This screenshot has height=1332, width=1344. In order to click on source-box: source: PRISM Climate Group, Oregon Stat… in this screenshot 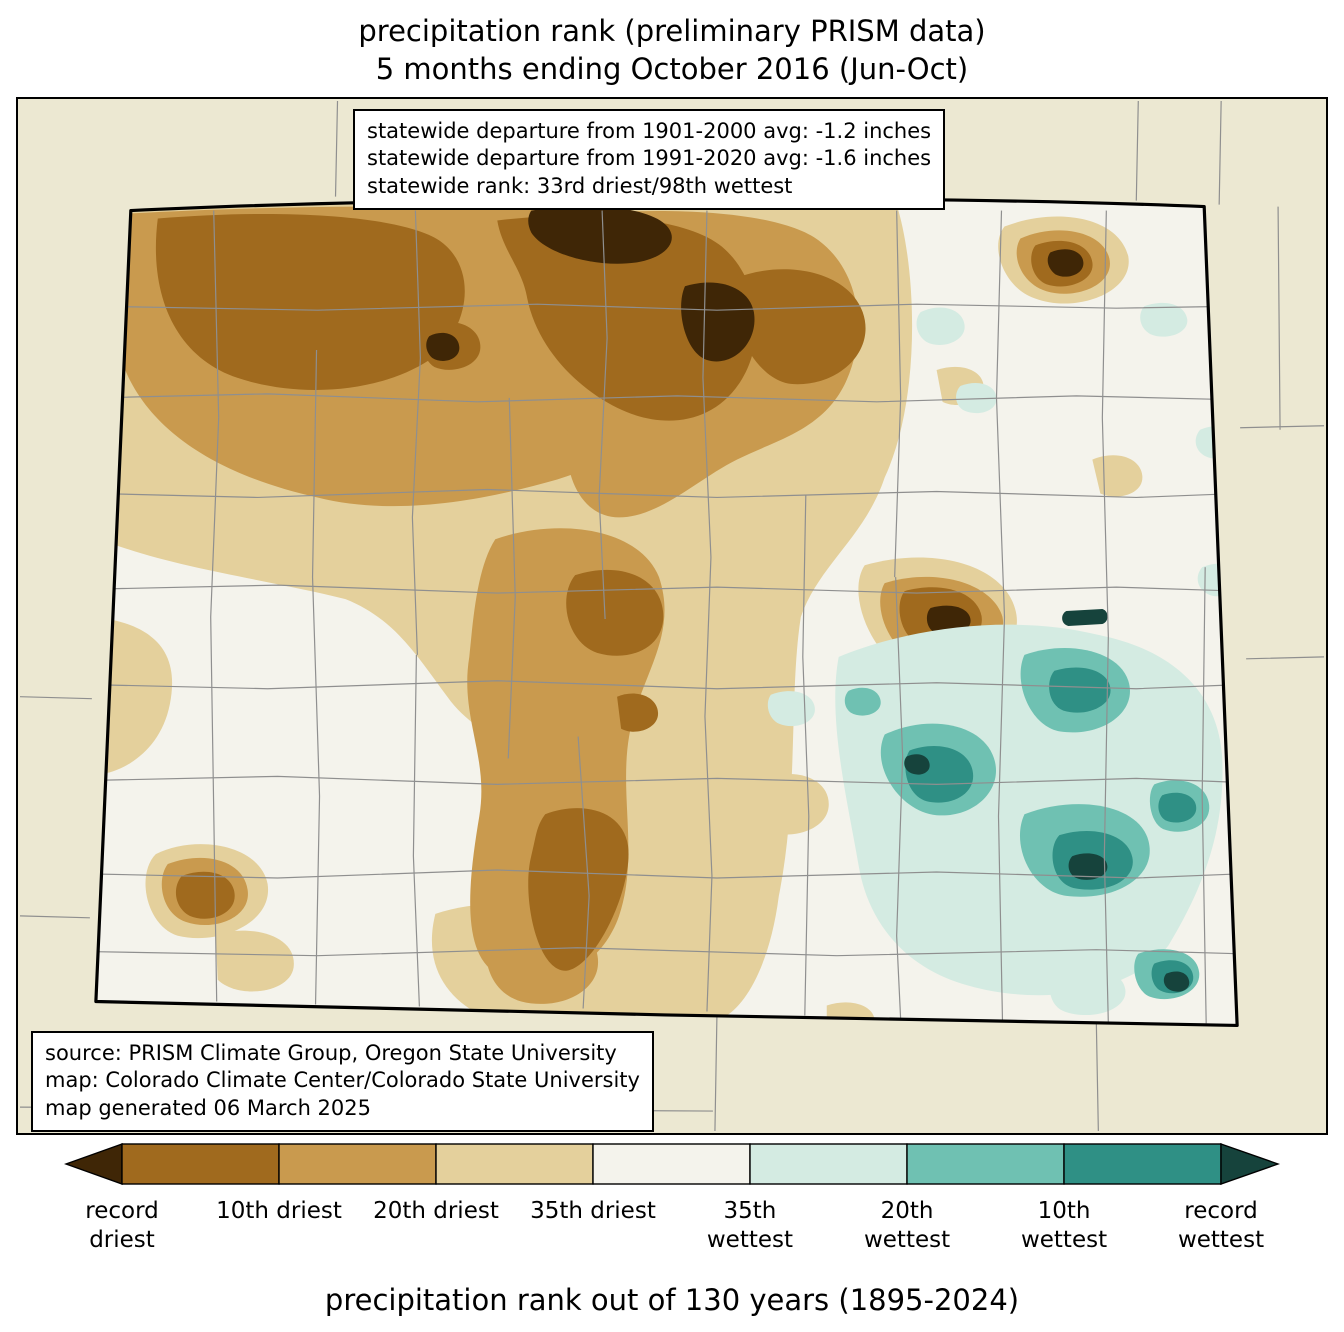, I will do `click(342, 1081)`.